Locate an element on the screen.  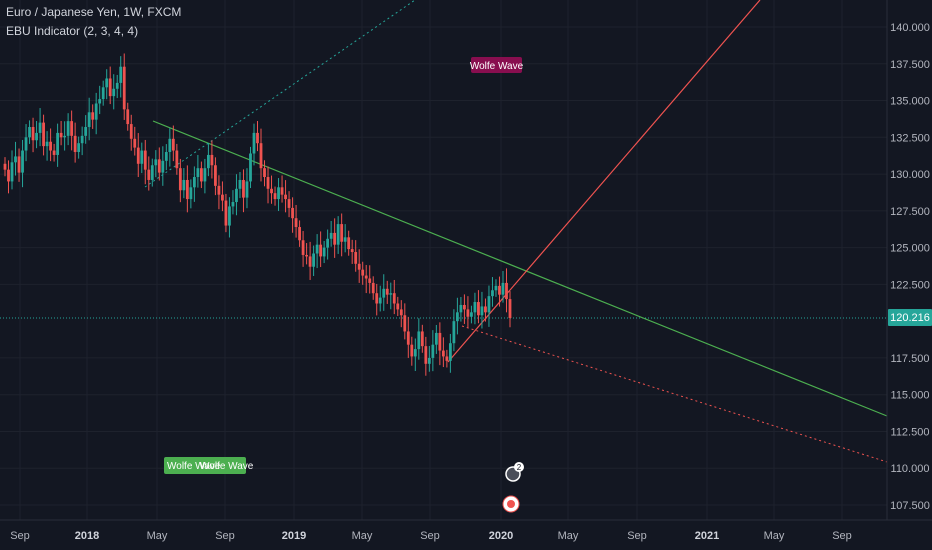
event-badge is located at coordinates (519, 467).